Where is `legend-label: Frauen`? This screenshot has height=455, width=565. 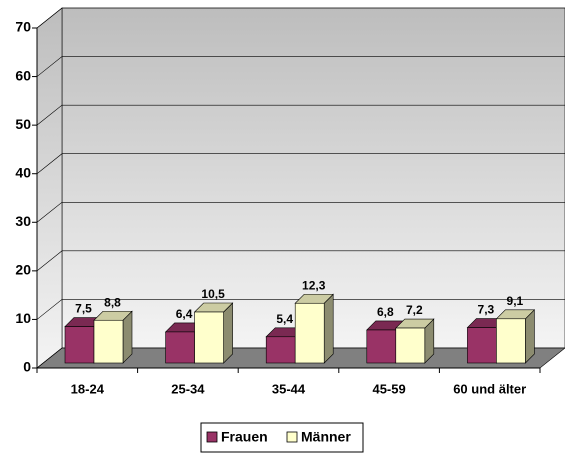 legend-label: Frauen is located at coordinates (244, 437).